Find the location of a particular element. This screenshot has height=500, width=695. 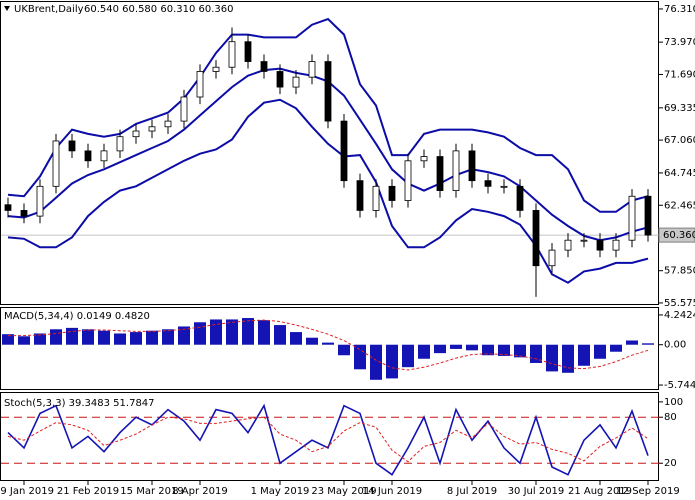

y-tick-label: 100 is located at coordinates (673, 402).